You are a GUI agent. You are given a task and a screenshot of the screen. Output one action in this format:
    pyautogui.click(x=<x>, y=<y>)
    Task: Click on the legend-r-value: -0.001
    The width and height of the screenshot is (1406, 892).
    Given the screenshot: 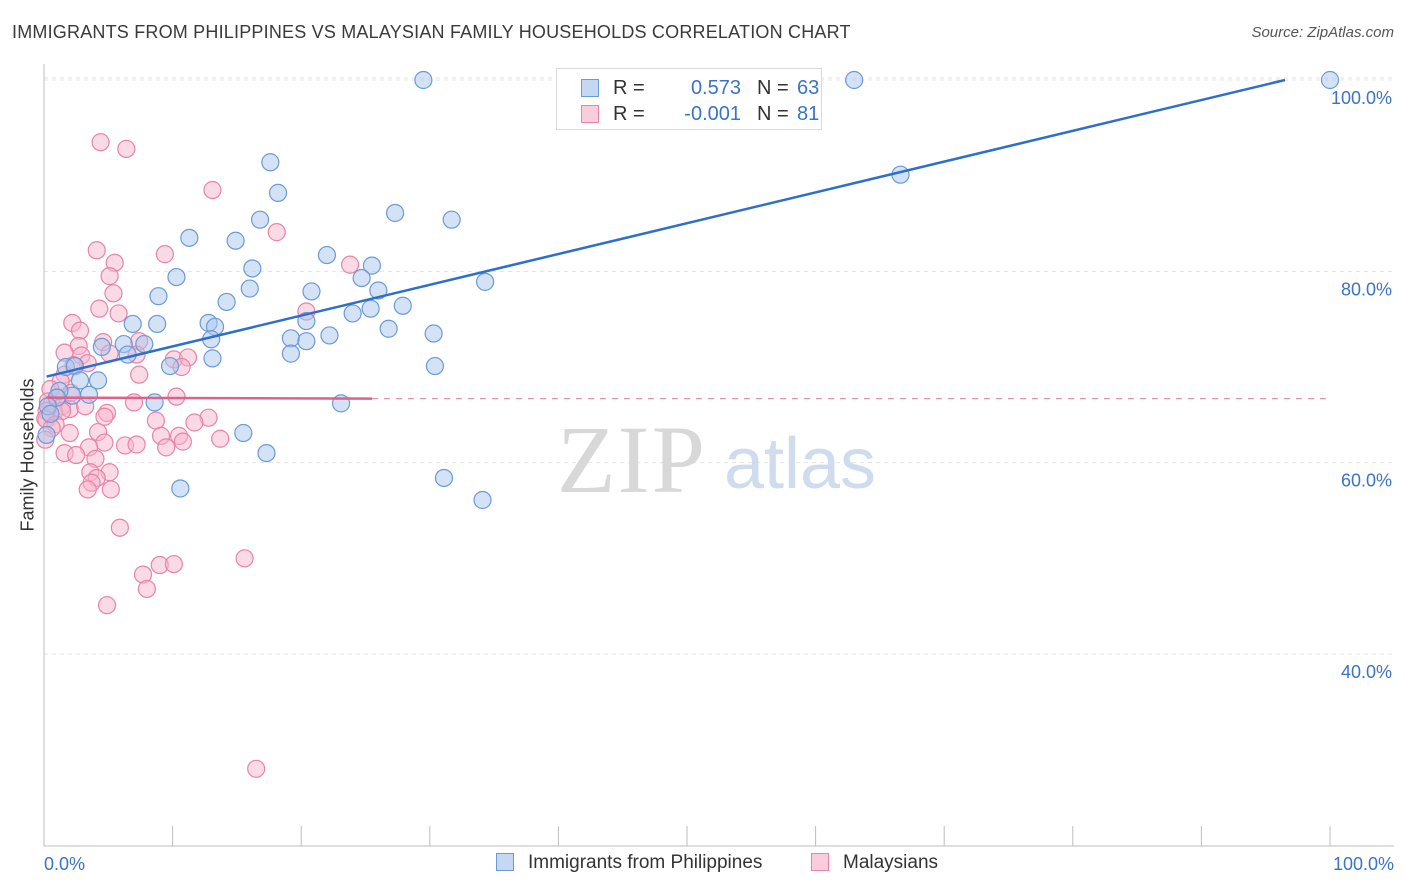 What is the action you would take?
    pyautogui.click(x=712, y=114)
    